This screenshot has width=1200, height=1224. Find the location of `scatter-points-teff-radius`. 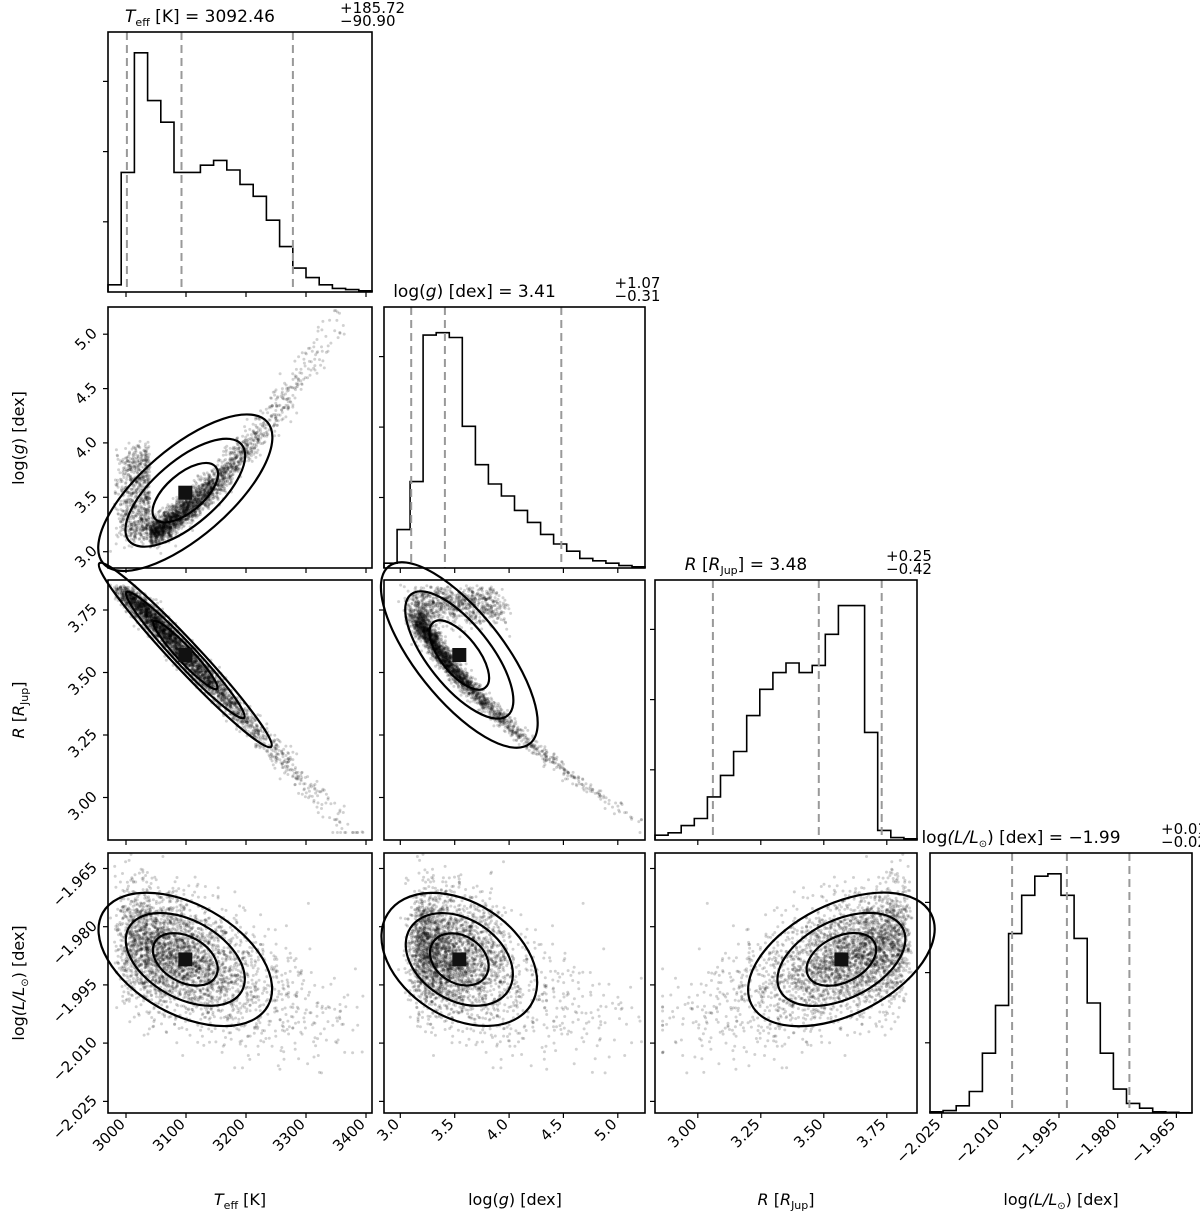

scatter-points-teff-radius is located at coordinates (237, 708).